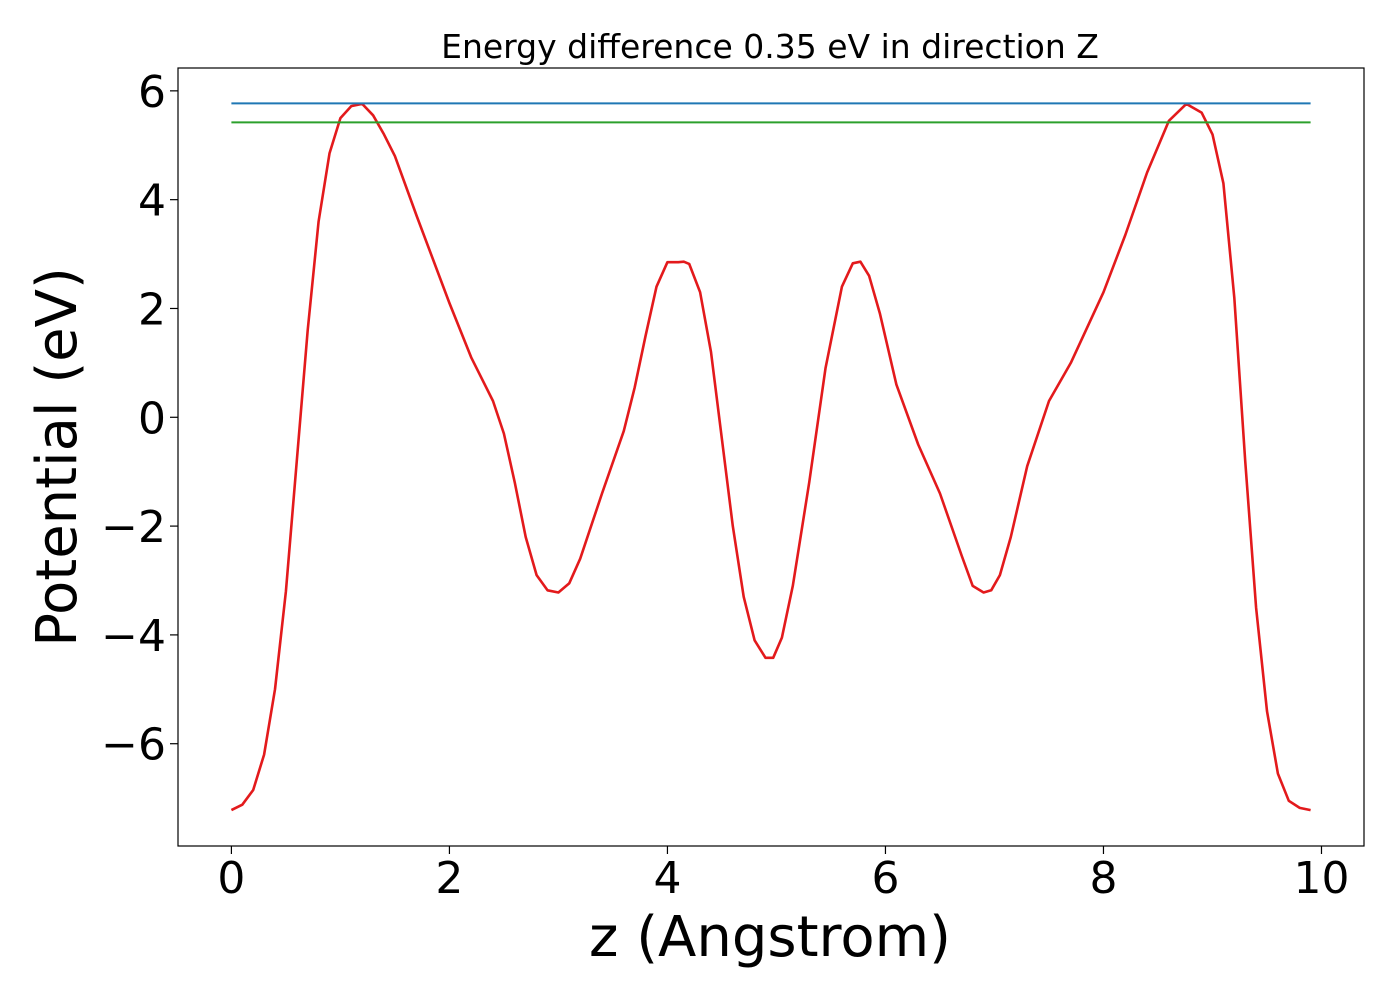  Describe the element at coordinates (152, 92) in the screenshot. I see `y-tick-label: 6` at that location.